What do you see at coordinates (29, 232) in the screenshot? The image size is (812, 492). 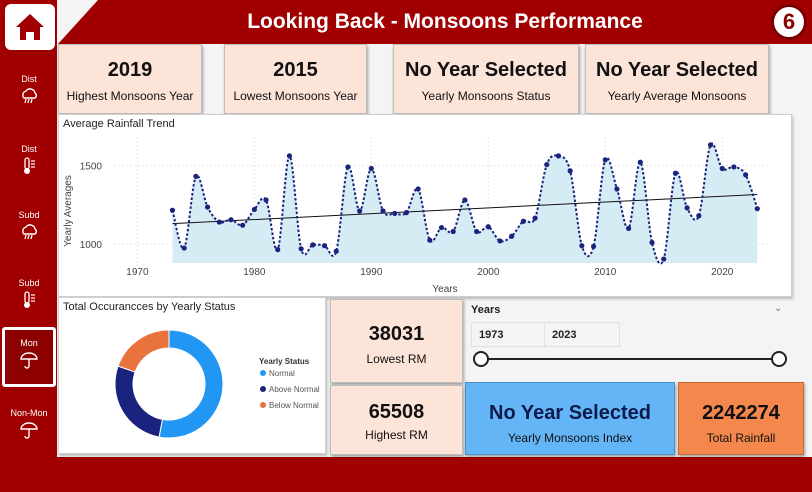 I see `sidebar-item-subd-rainfall: Subd` at bounding box center [29, 232].